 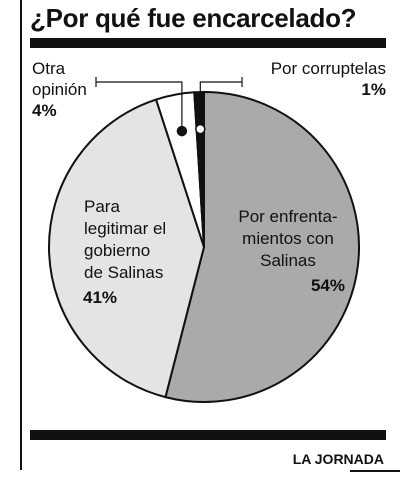 I want to click on slice-label-line: Para, so click(x=102, y=206).